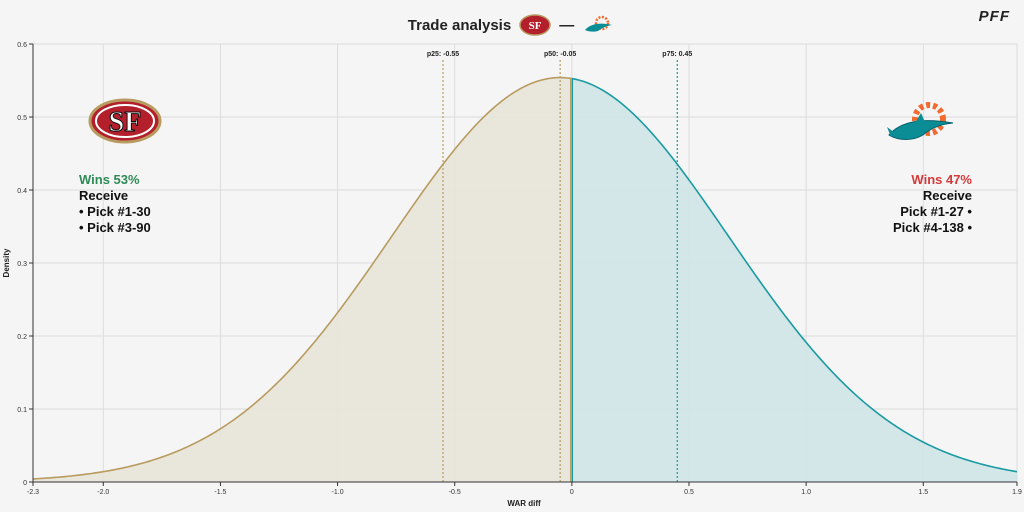 This screenshot has width=1024, height=512. I want to click on chart-title: Trade analysis, so click(459, 25).